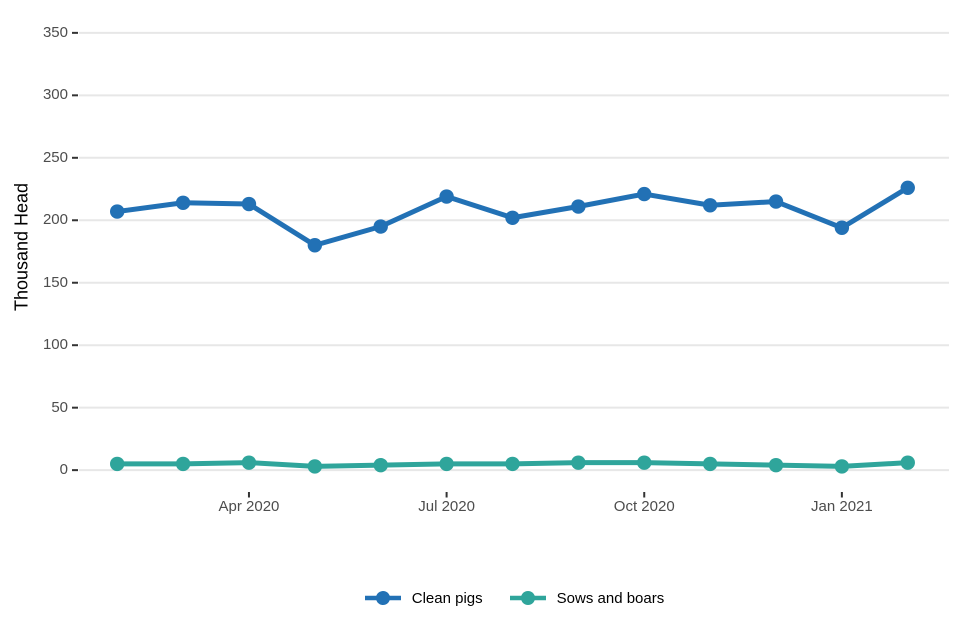  What do you see at coordinates (644, 506) in the screenshot?
I see `x-tick-label: Oct 2020` at bounding box center [644, 506].